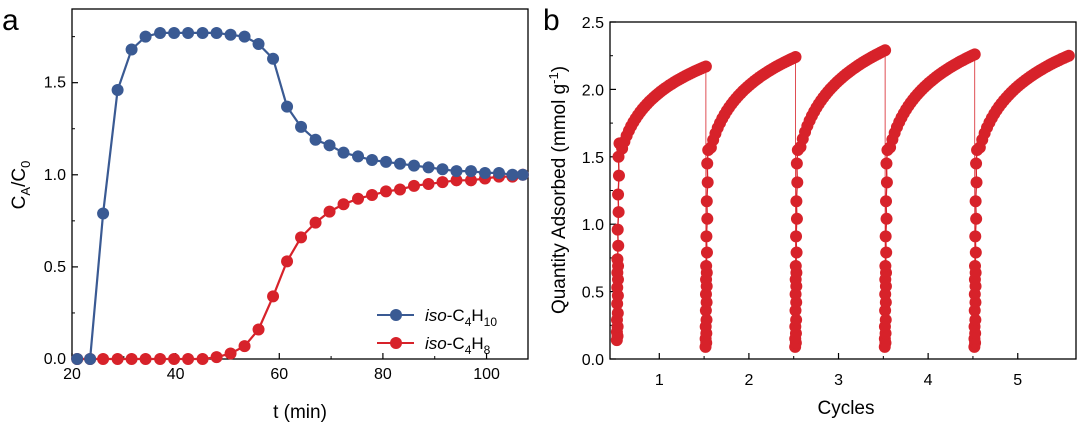 Image resolution: width=1080 pixels, height=429 pixels. What do you see at coordinates (559, 199) in the screenshot?
I see `y-title-main: Quantity Adsorbed (mmol g` at bounding box center [559, 199].